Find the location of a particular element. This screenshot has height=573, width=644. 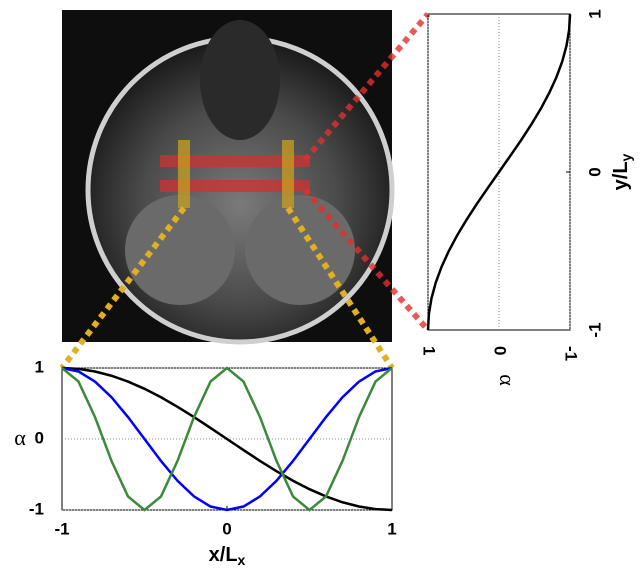

x-axis-label: y/Ly is located at coordinates (621, 171).